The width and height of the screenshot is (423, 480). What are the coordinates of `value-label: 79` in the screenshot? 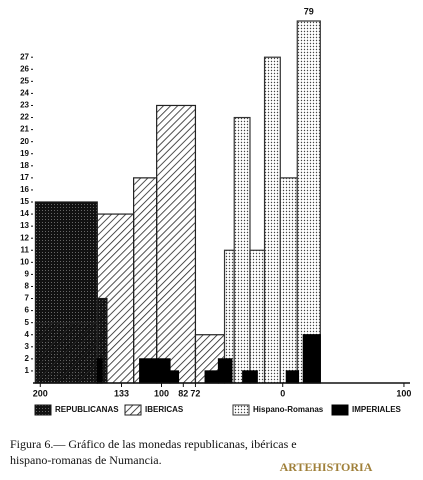 It's located at (309, 11).